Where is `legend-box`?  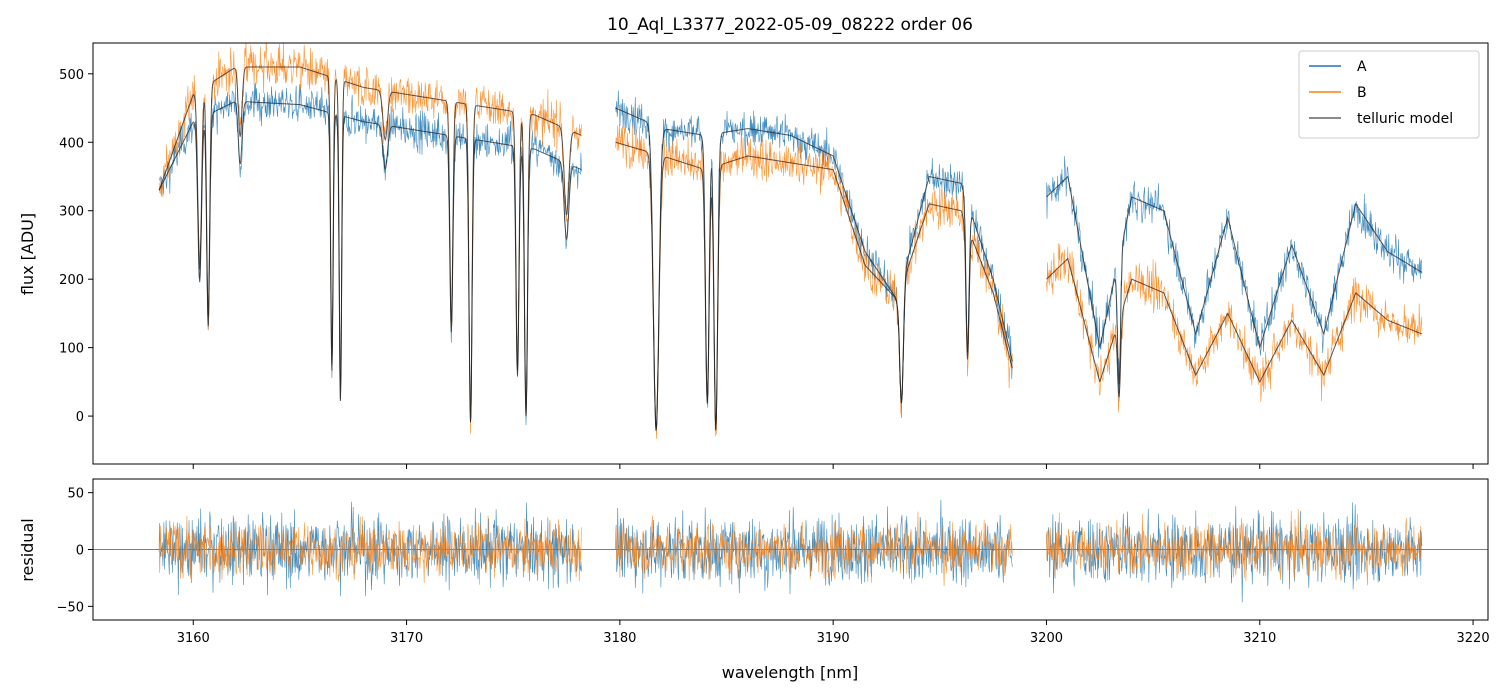
legend-box is located at coordinates (1389, 94).